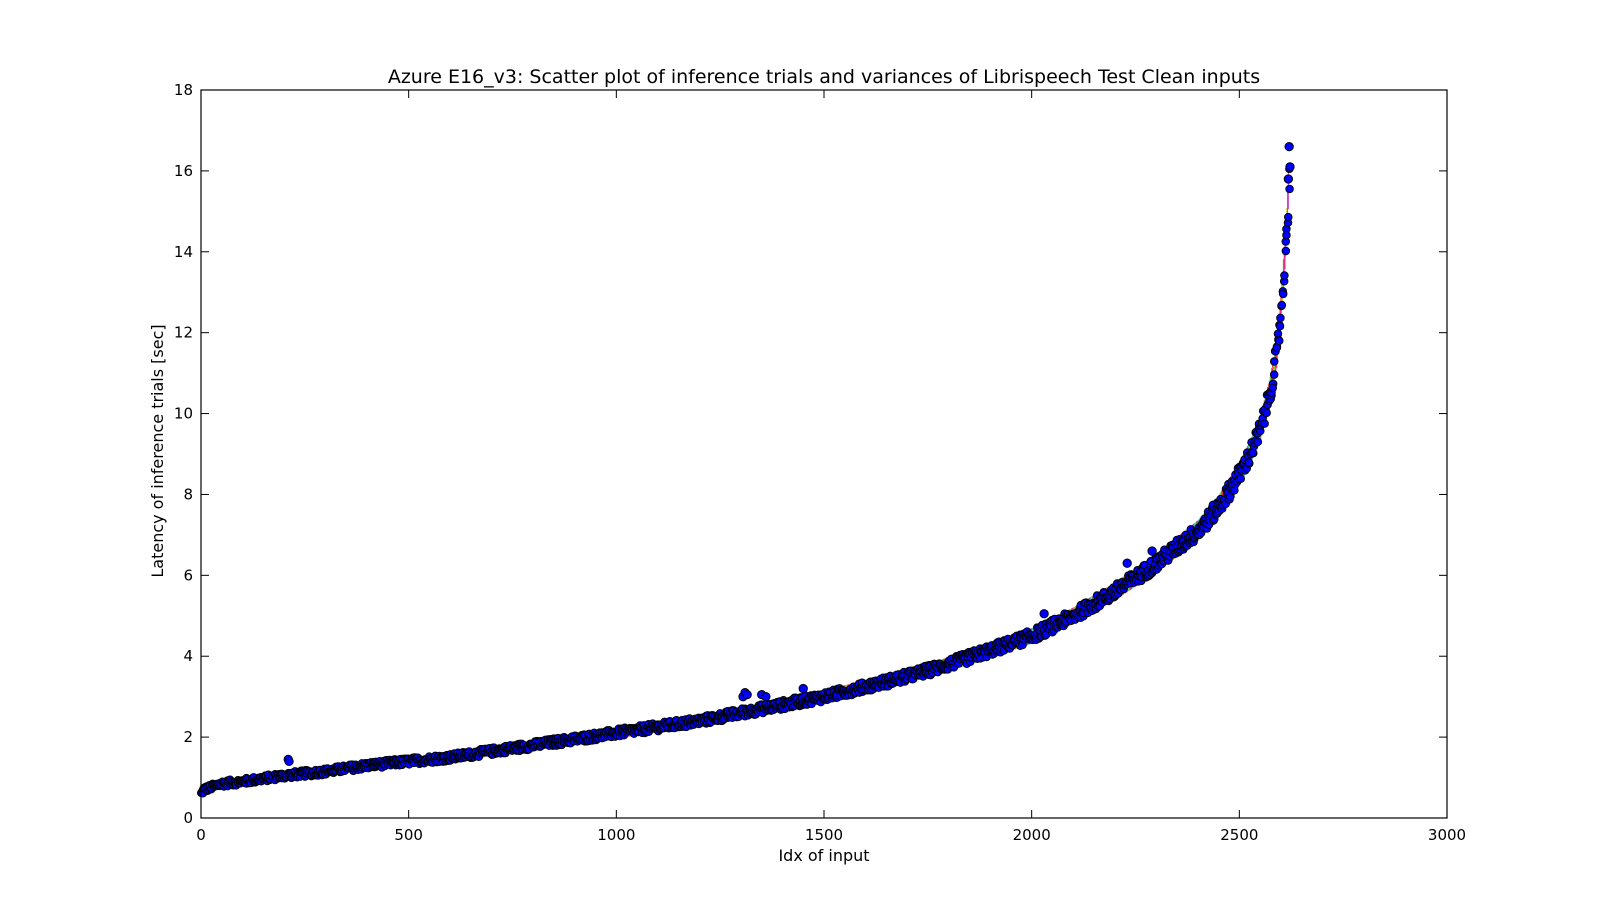 Image resolution: width=1600 pixels, height=905 pixels. Describe the element at coordinates (201, 835) in the screenshot. I see `x-tick-label: 0` at that location.